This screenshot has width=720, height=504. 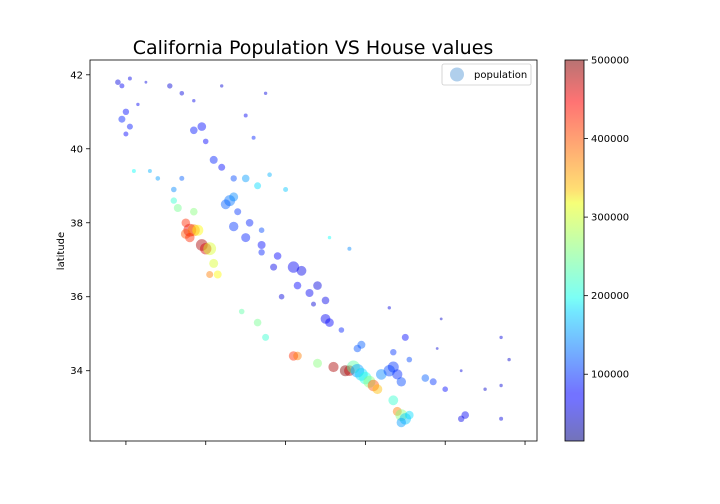 What do you see at coordinates (76, 75) in the screenshot?
I see `y-tick-label: 42` at bounding box center [76, 75].